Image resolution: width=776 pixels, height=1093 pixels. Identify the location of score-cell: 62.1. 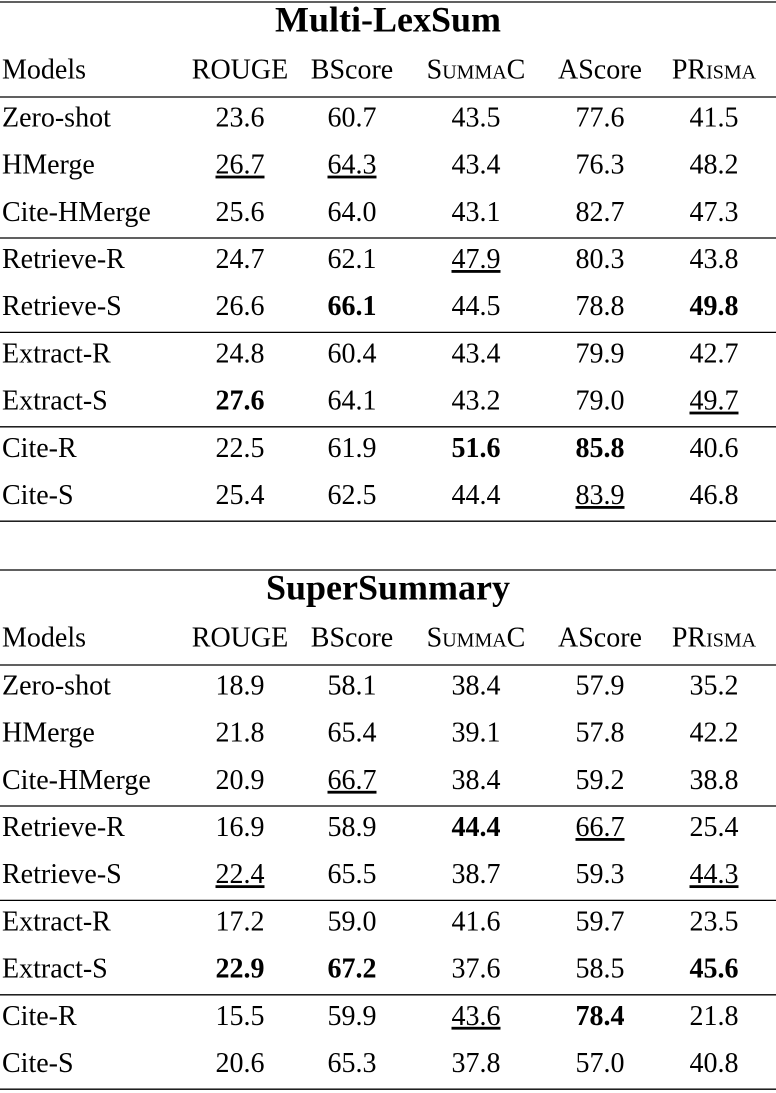
(352, 259).